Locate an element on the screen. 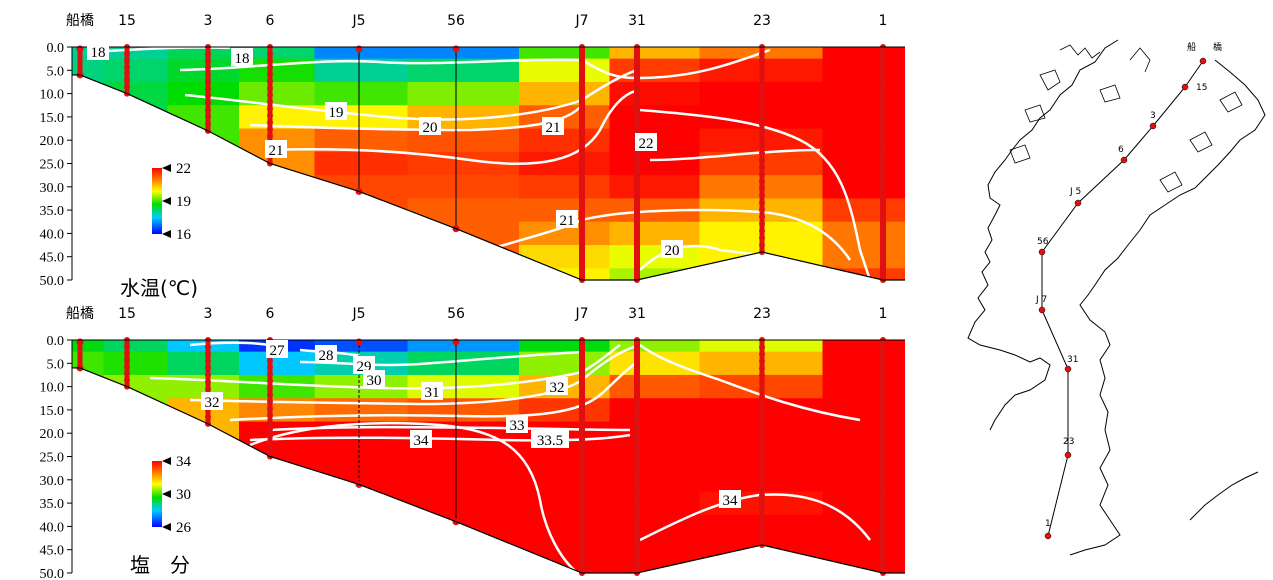 This screenshot has width=1273, height=580. station-label: 3 is located at coordinates (208, 21).